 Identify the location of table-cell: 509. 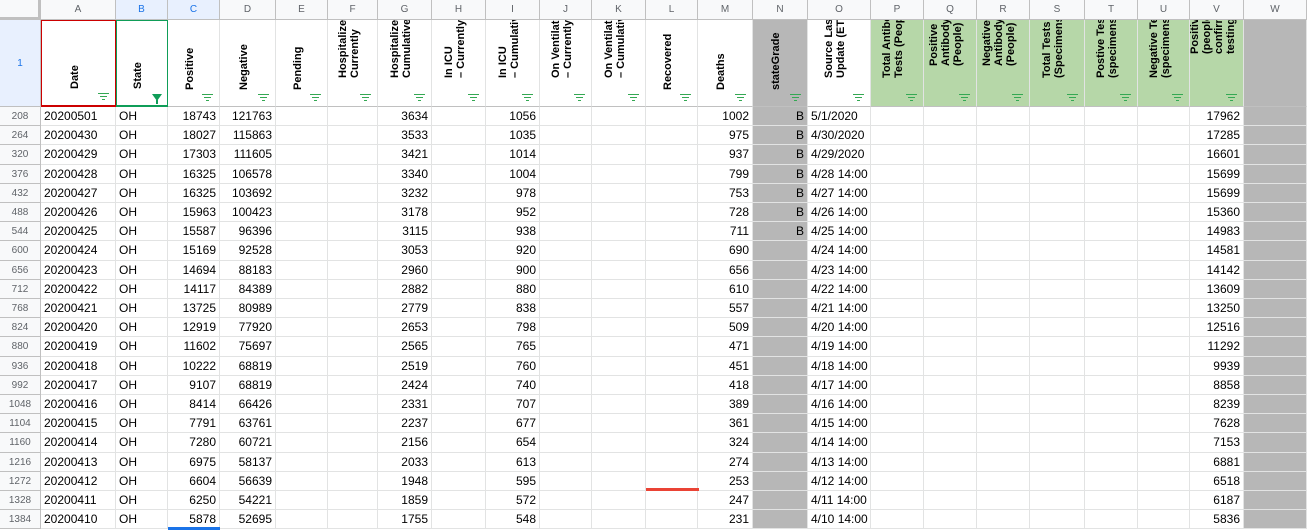
(725, 328).